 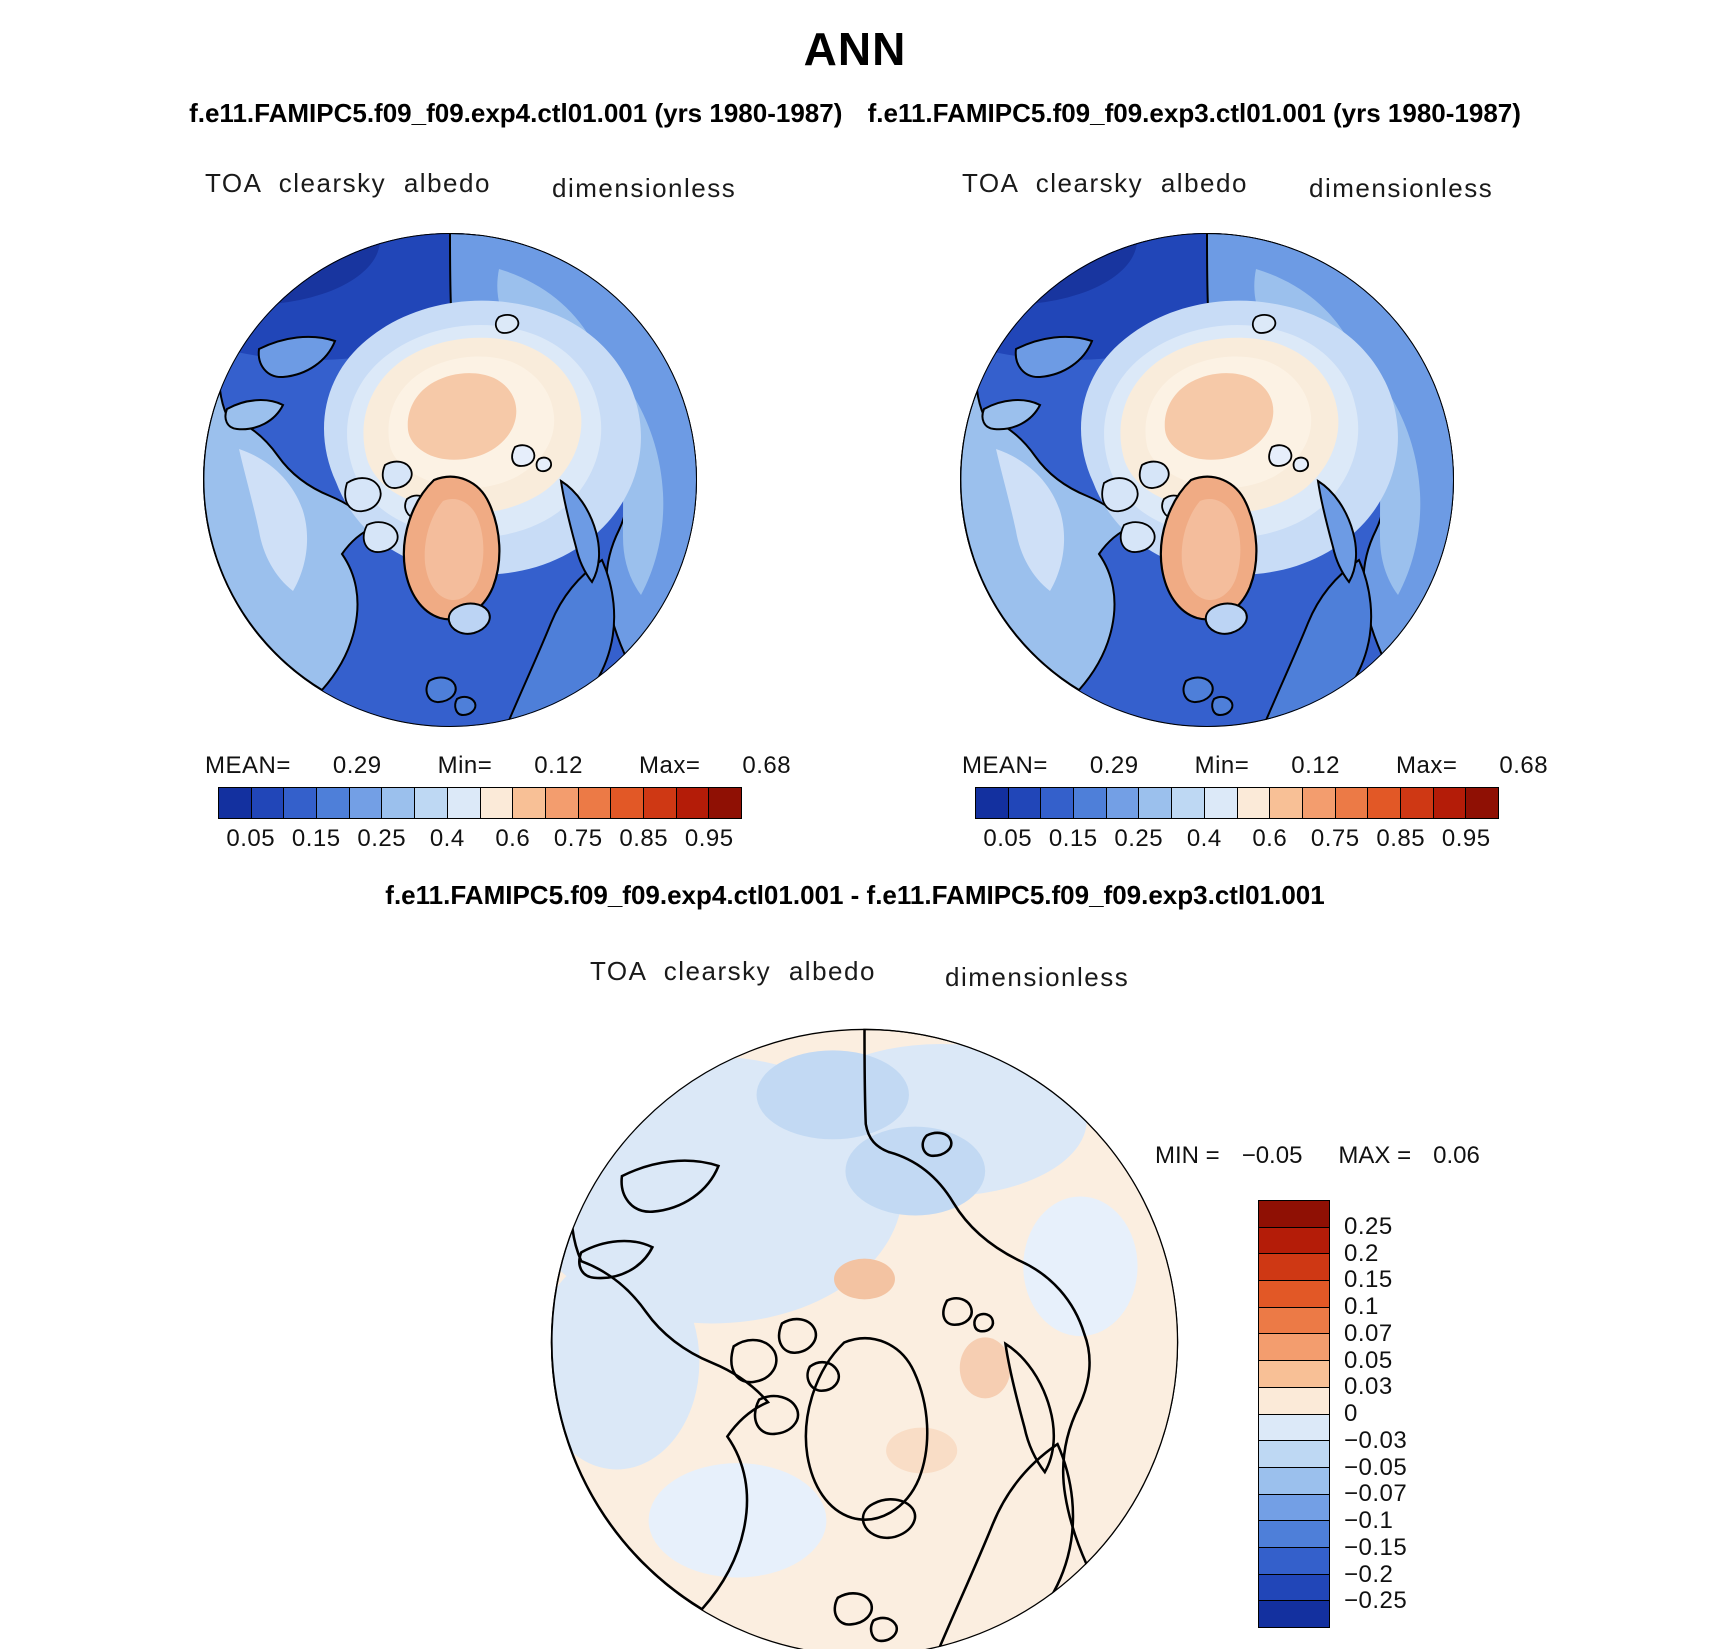 I want to click on albedo-colorbar, so click(x=1237, y=803).